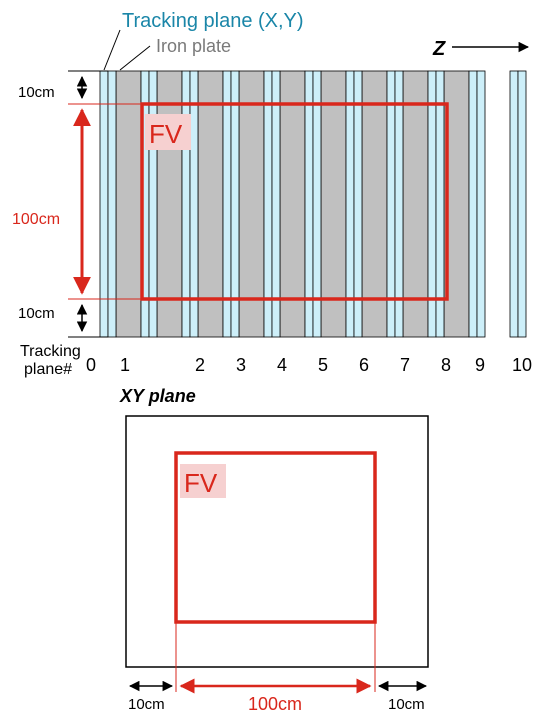 The height and width of the screenshot is (713, 540). I want to click on plane-number-2: 2, so click(200, 365).